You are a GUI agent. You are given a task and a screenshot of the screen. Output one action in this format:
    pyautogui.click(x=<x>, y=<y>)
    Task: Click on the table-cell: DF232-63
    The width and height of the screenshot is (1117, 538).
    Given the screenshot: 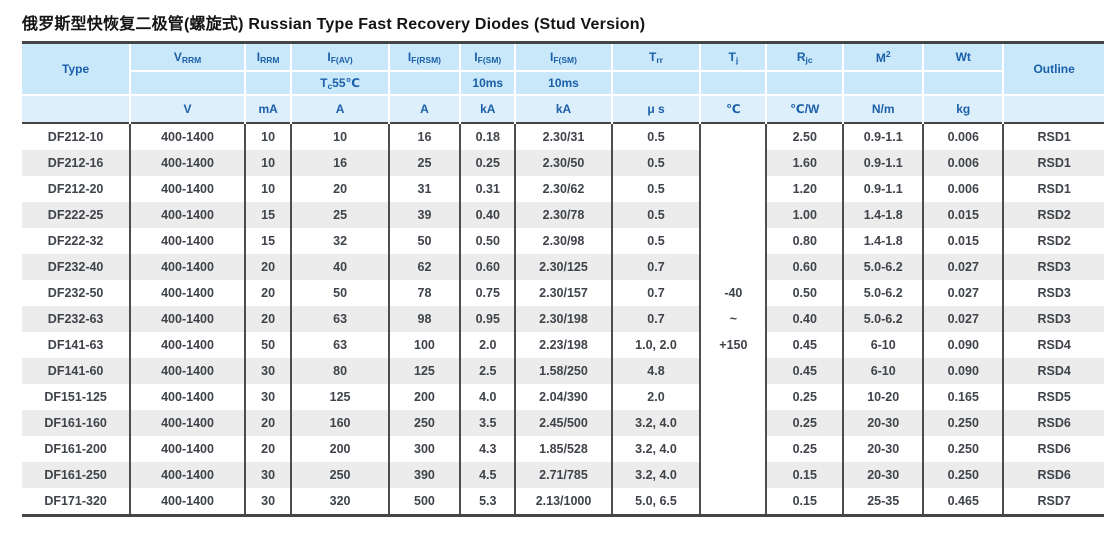 What is the action you would take?
    pyautogui.click(x=76, y=319)
    